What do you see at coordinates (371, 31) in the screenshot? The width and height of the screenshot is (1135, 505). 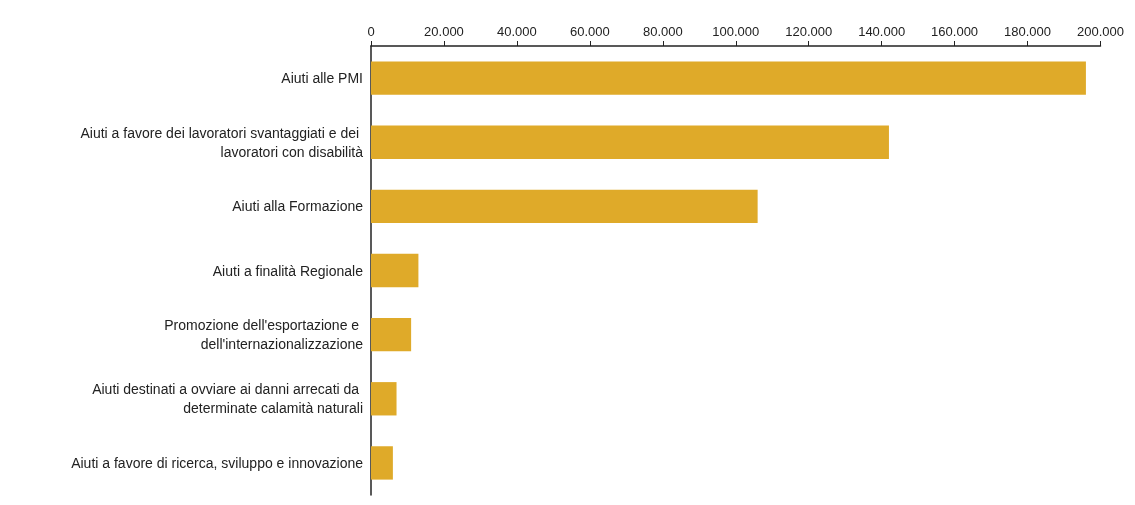 I see `x-tick-label: 0` at bounding box center [371, 31].